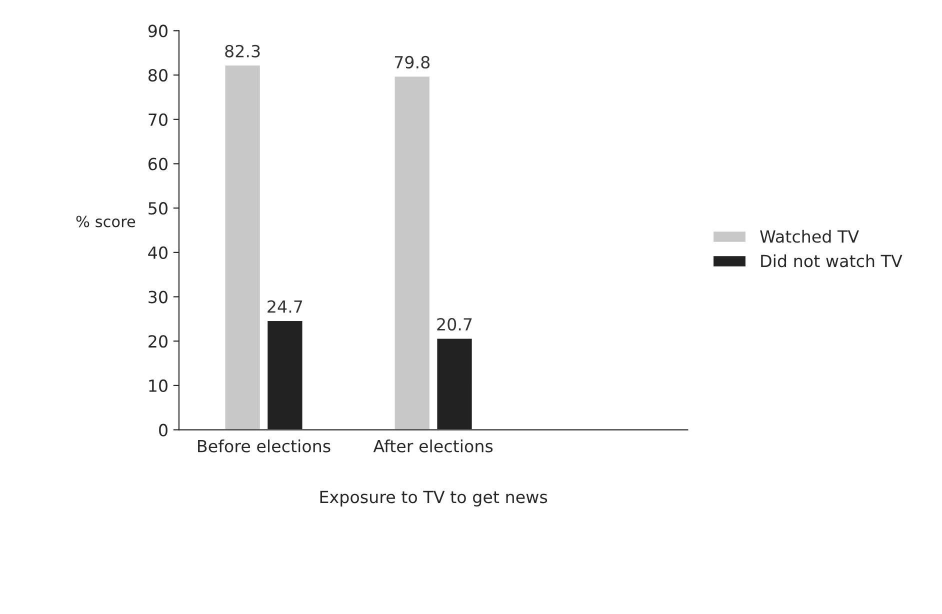  Describe the element at coordinates (454, 324) in the screenshot. I see `data-label: 20.7` at that location.